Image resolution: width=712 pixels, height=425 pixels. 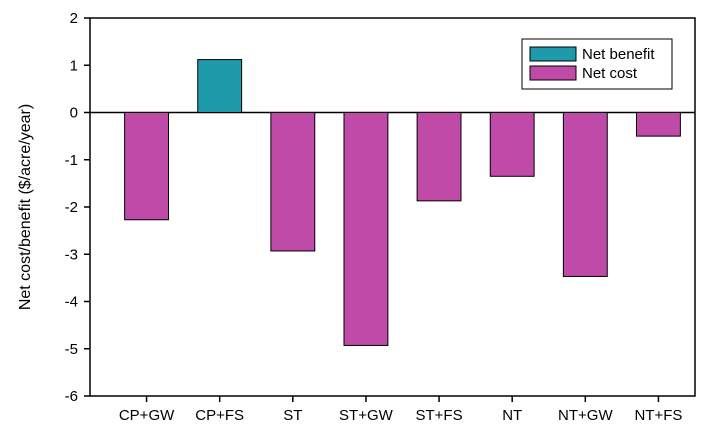 I want to click on y-tick-label: -6, so click(x=71, y=396).